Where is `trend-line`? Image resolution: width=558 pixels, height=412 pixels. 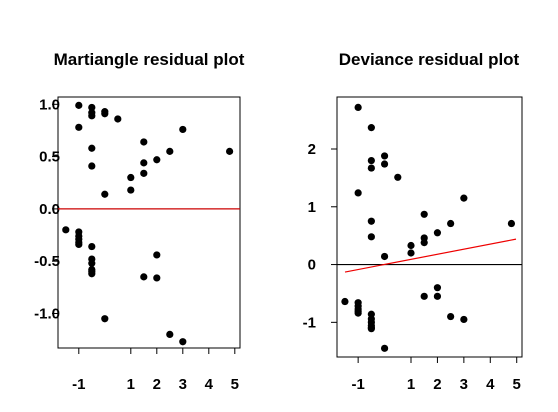 trend-line is located at coordinates (430, 255).